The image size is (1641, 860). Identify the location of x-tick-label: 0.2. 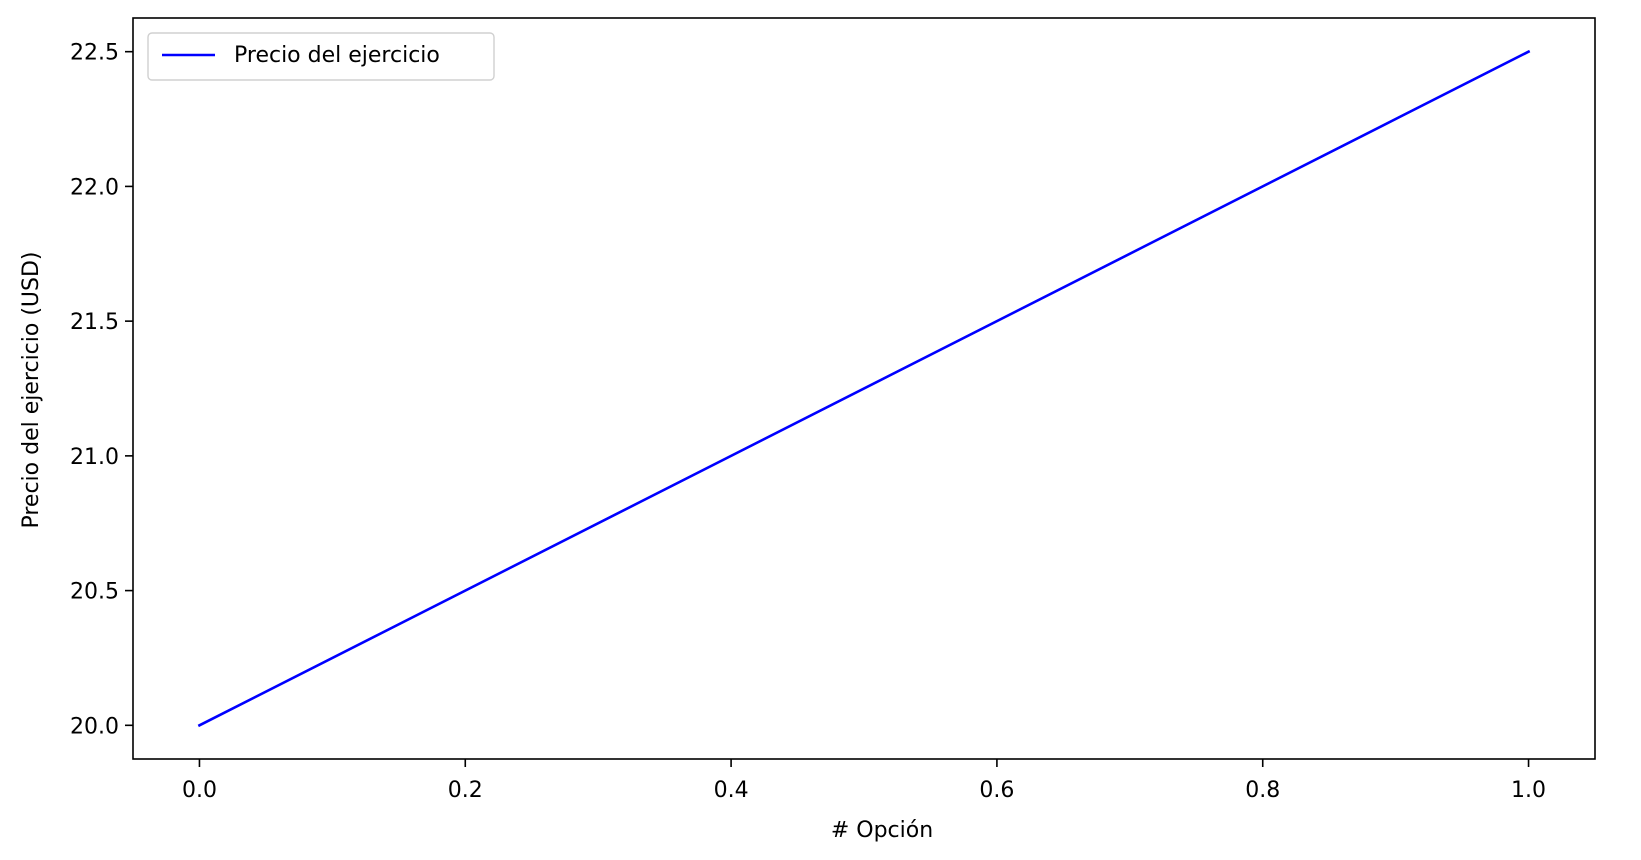
(465, 790).